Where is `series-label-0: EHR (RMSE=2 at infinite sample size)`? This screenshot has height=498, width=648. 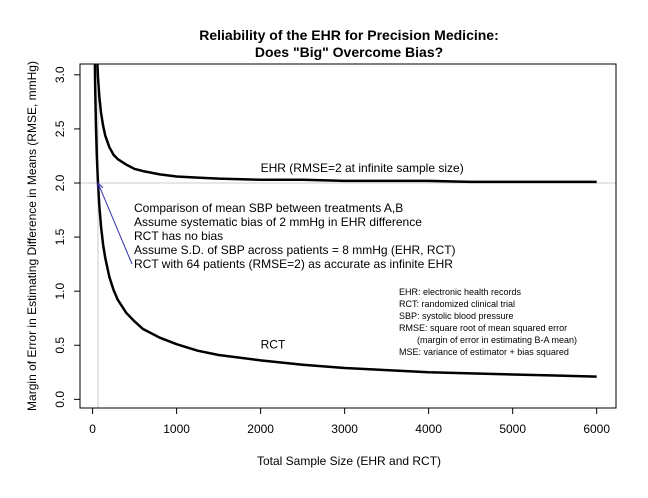 series-label-0: EHR (RMSE=2 at infinite sample size) is located at coordinates (362, 168).